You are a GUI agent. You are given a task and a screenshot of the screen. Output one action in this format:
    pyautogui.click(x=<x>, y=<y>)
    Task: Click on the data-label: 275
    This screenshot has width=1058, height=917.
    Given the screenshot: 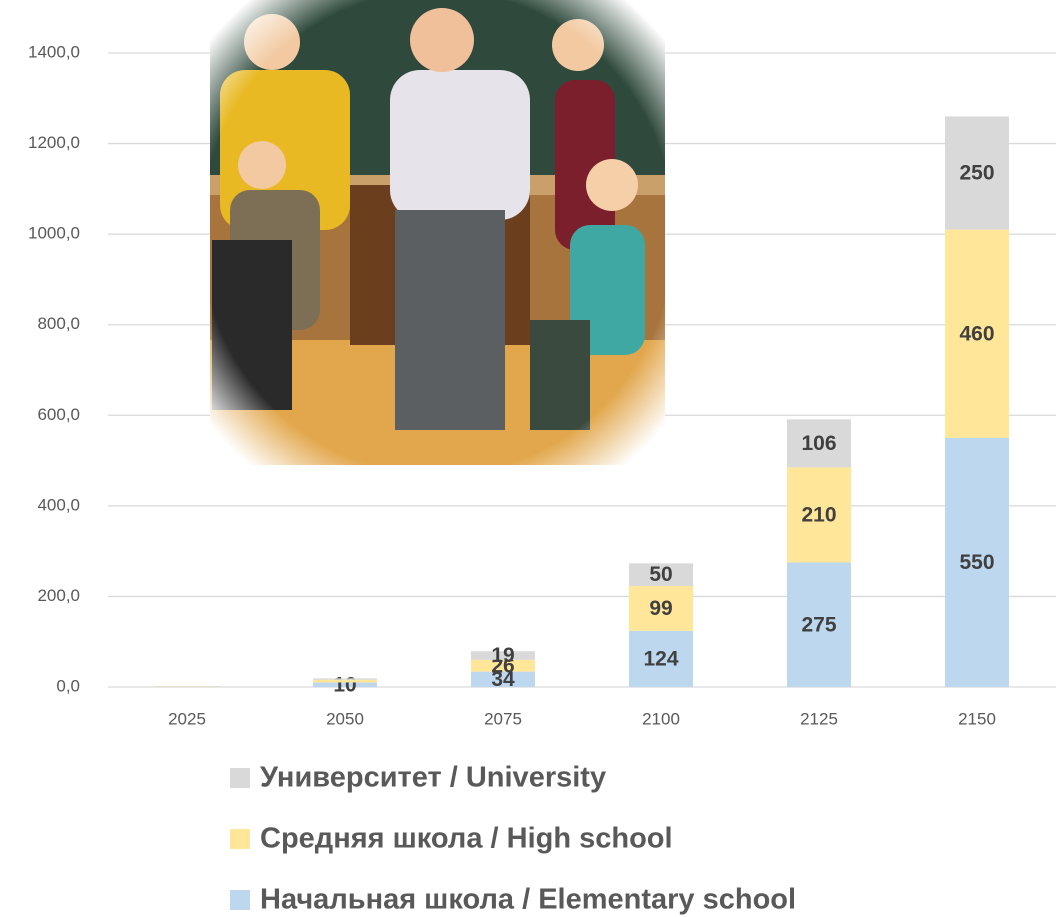 What is the action you would take?
    pyautogui.click(x=818, y=624)
    